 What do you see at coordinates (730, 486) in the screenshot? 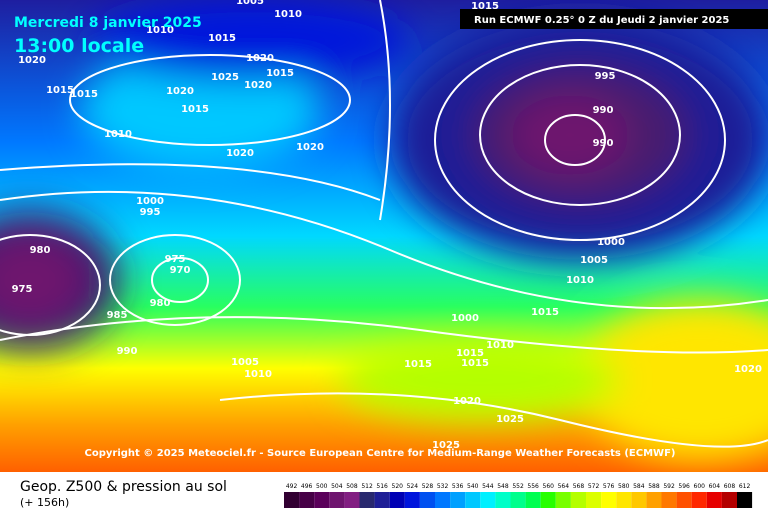
I see `level-label: 608` at bounding box center [730, 486].